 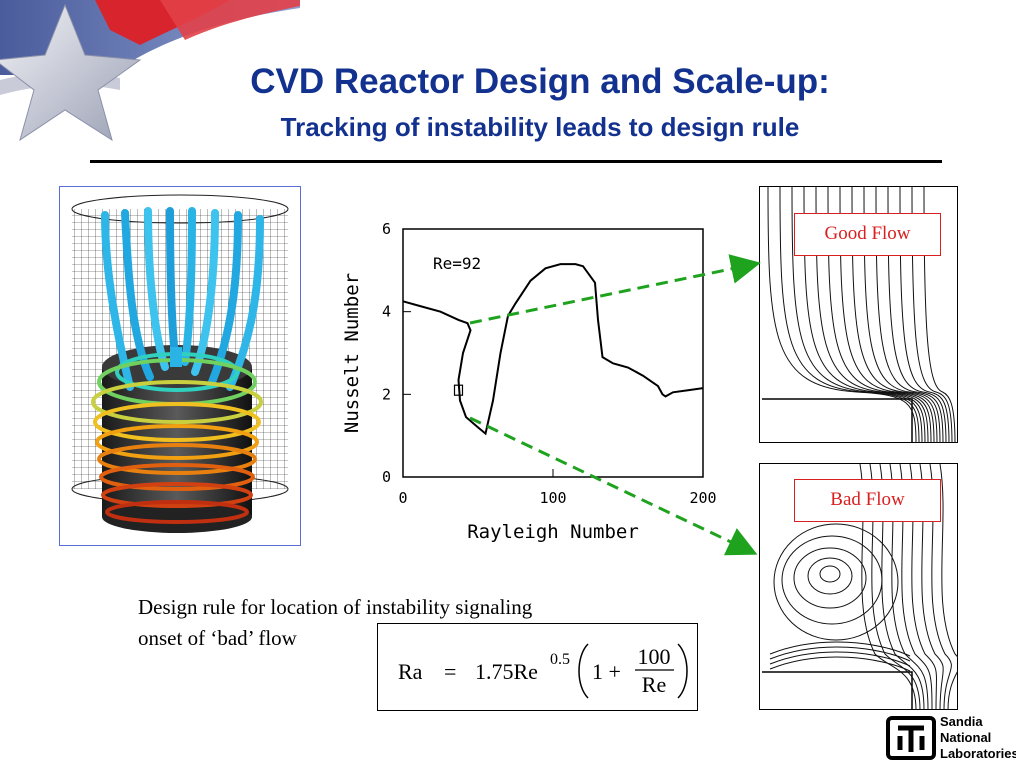 I want to click on eq-lhs: Ra, so click(x=410, y=671).